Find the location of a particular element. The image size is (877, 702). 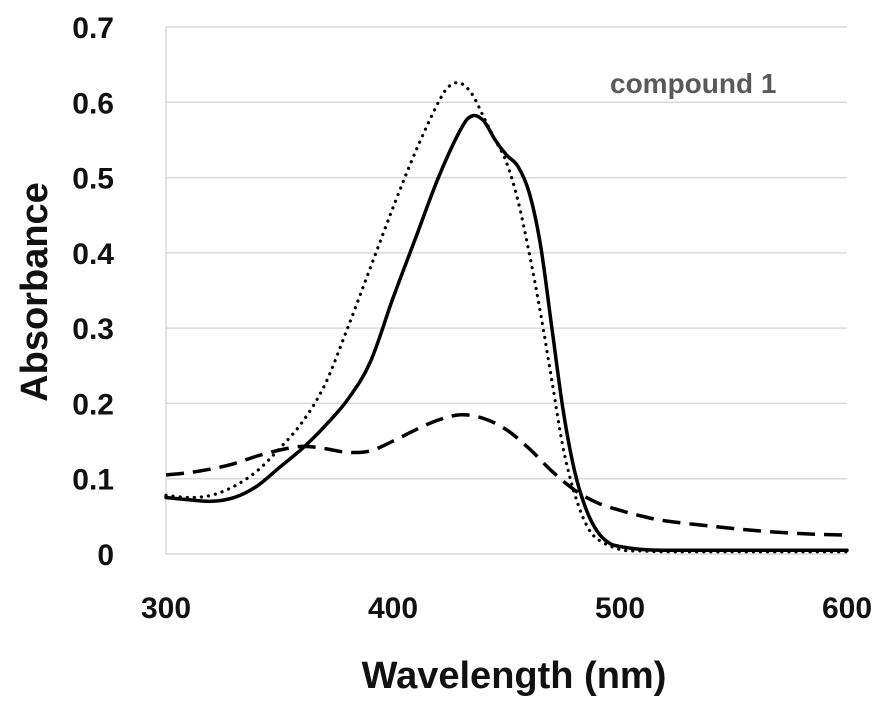

x-tick-label: 600 is located at coordinates (847, 608).